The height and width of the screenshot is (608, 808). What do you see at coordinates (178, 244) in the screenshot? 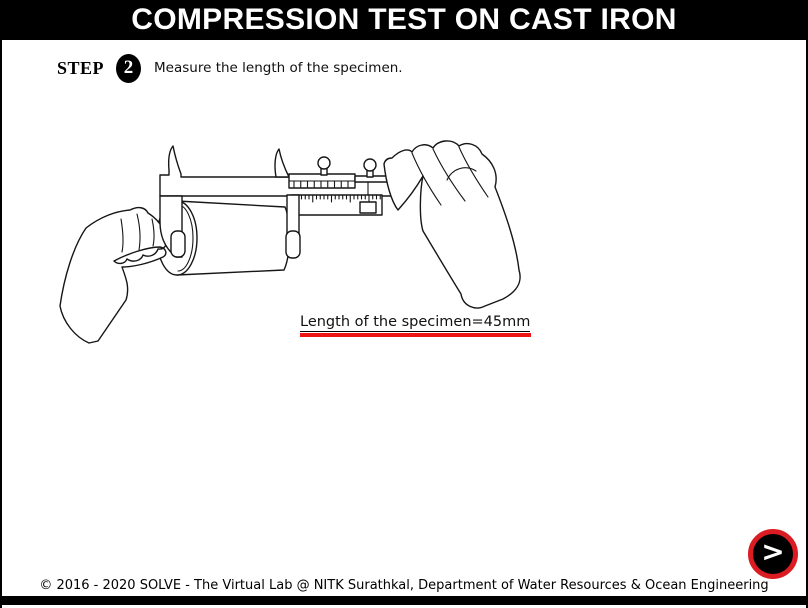
I see `fixed-jaw-tip` at bounding box center [178, 244].